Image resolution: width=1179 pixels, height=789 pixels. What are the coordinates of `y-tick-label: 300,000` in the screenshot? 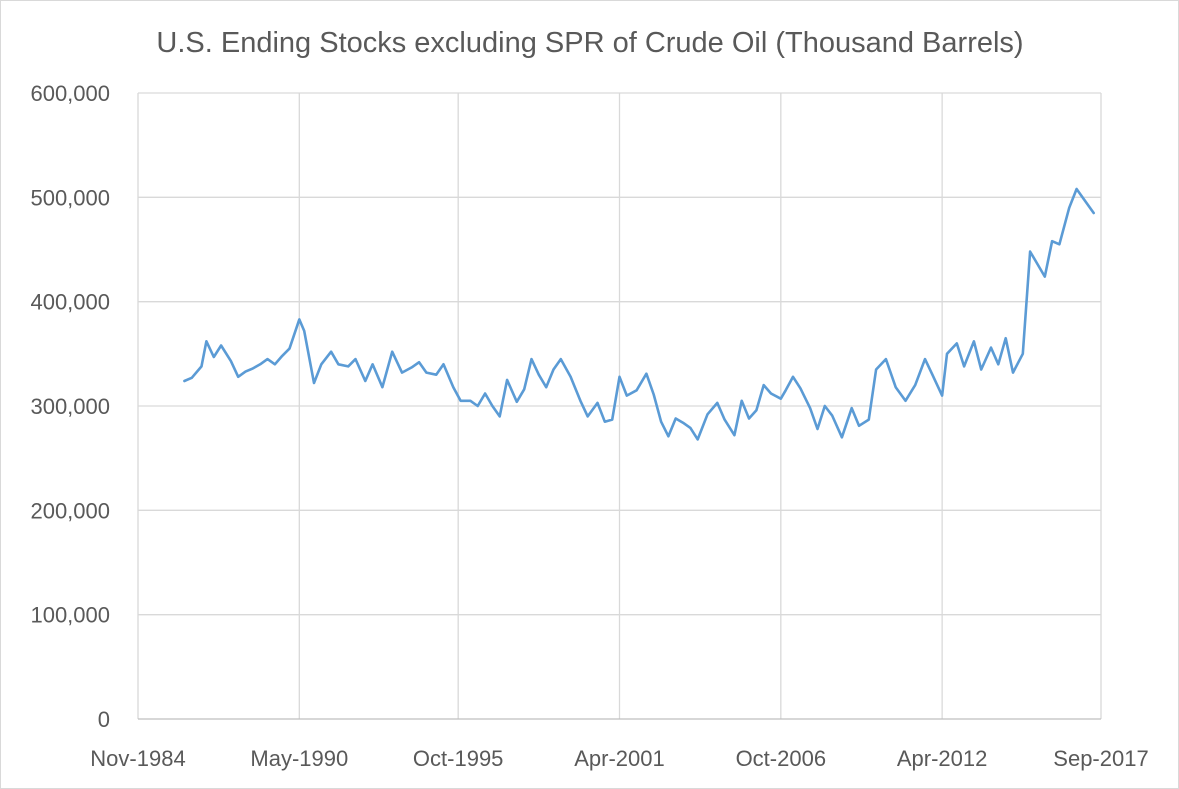 It's located at (70, 406).